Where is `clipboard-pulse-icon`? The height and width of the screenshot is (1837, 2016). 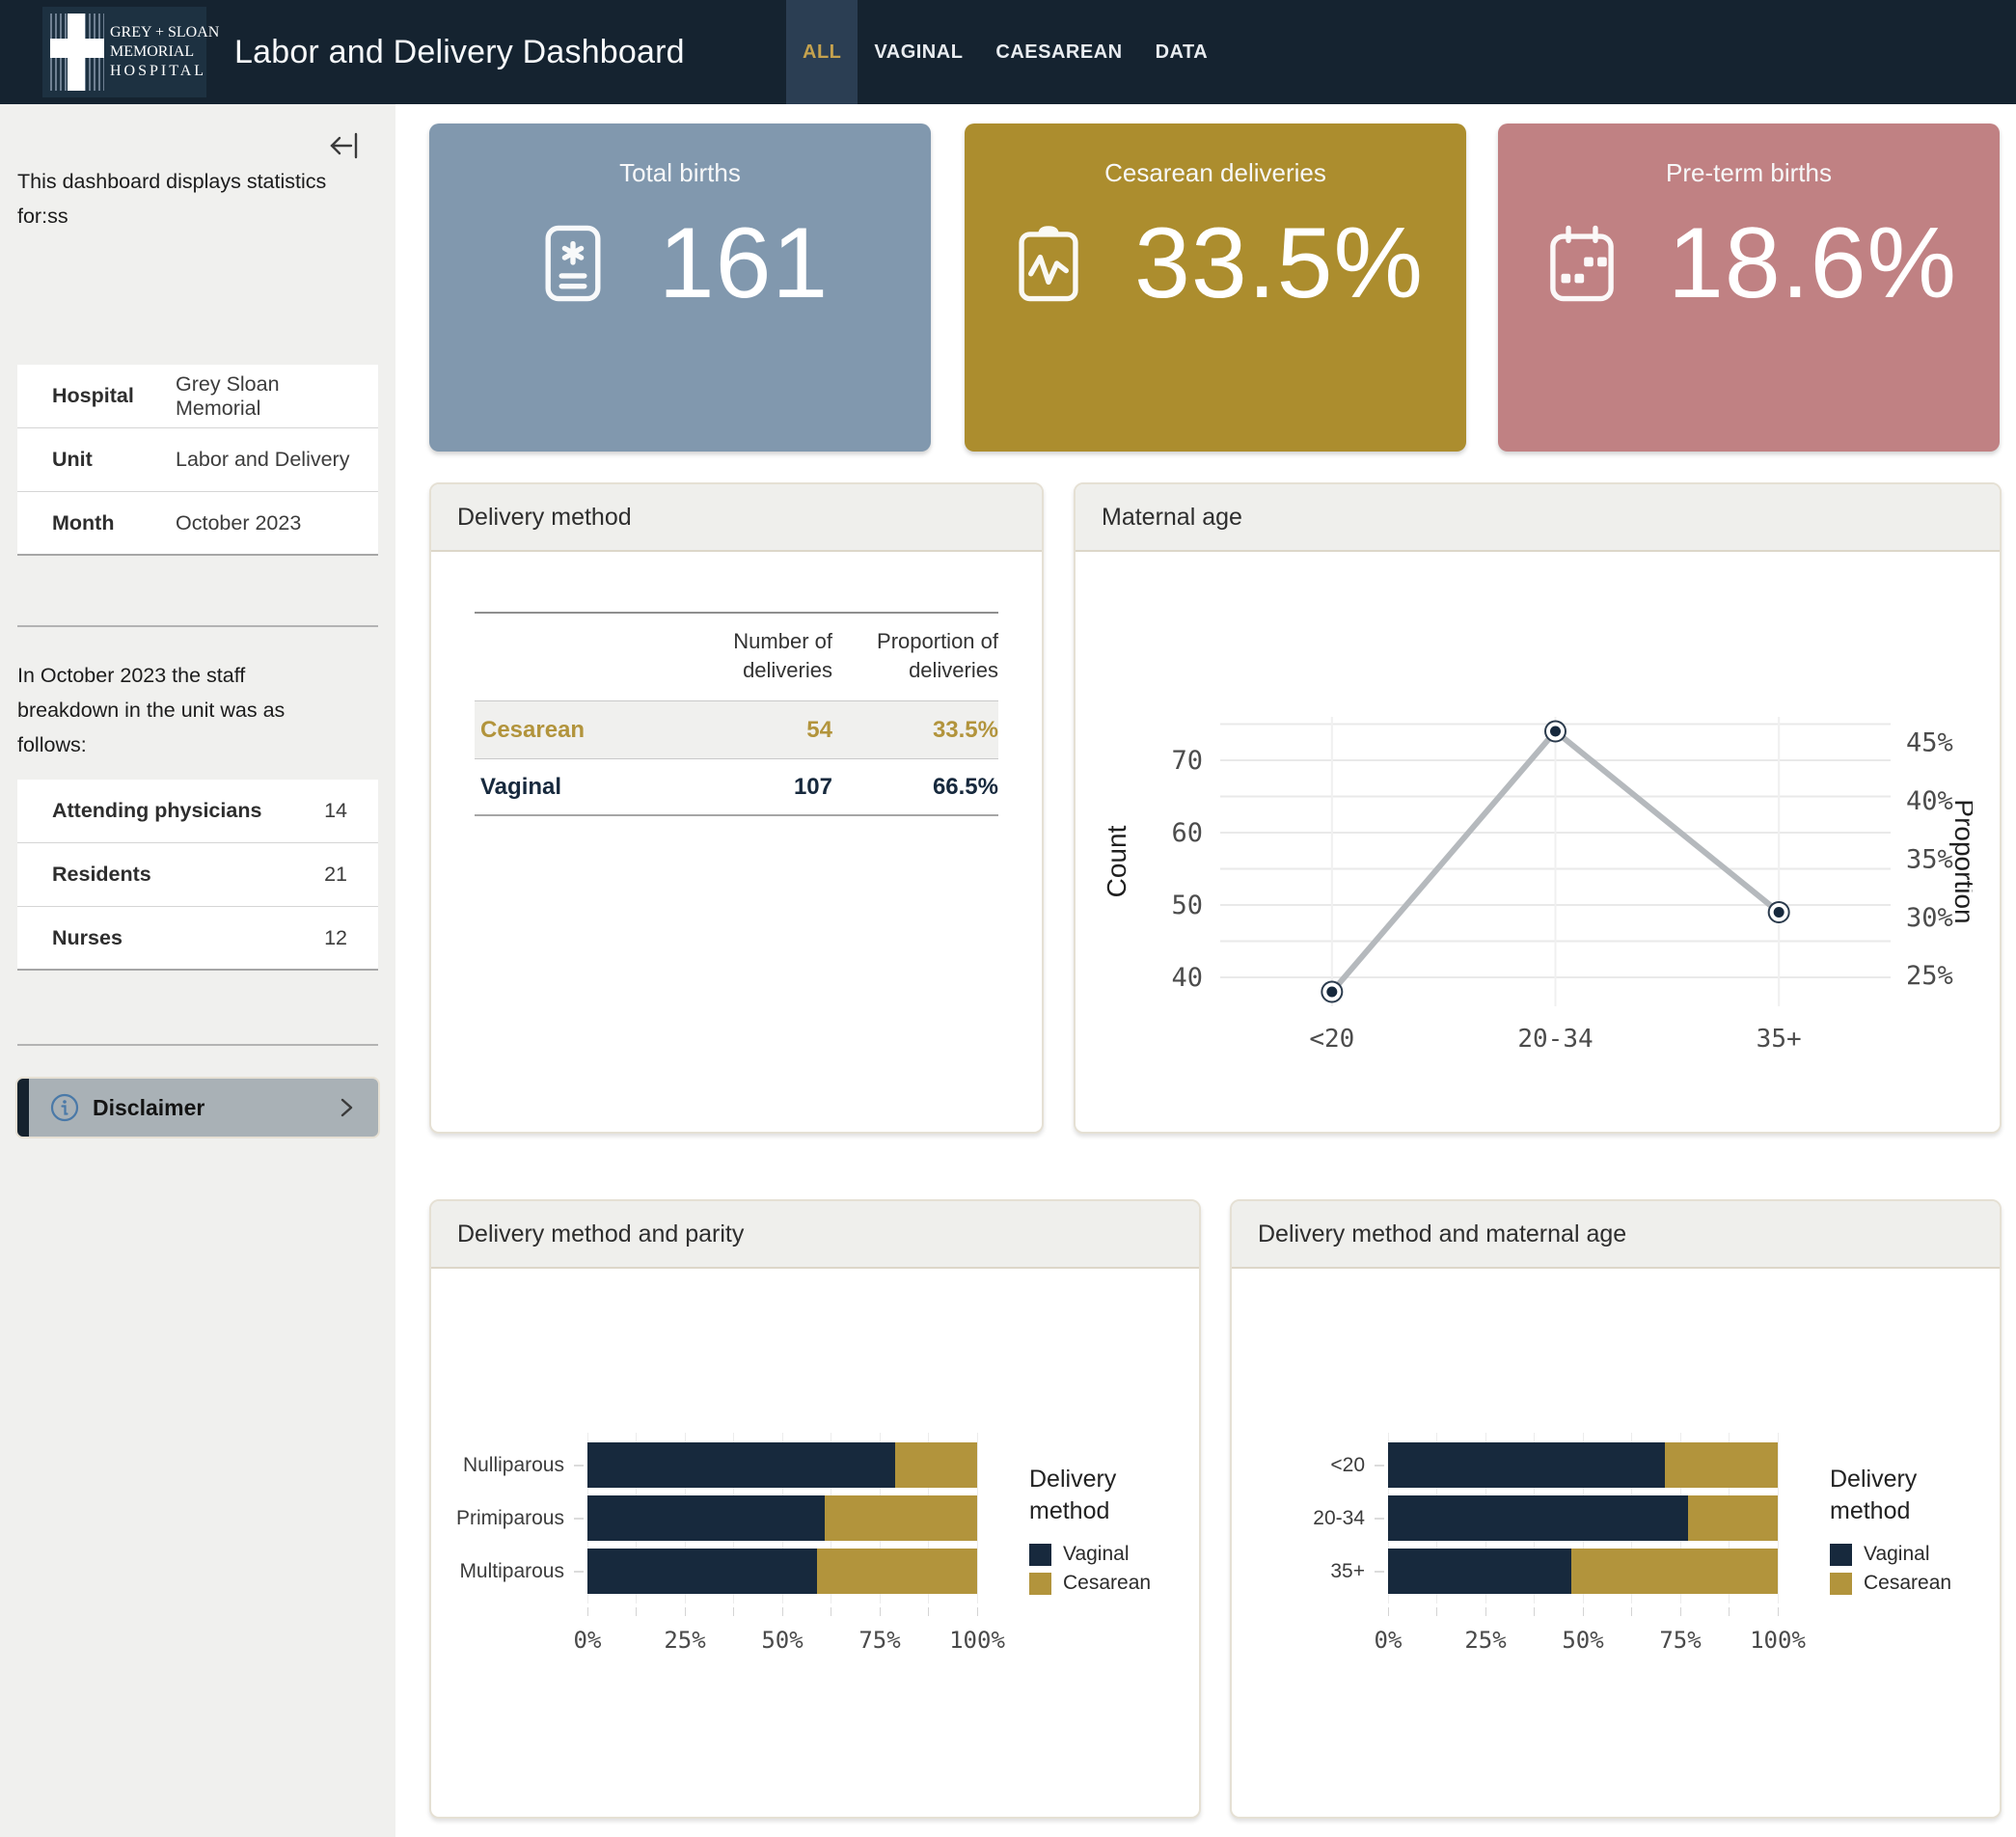
clipboard-pulse-icon is located at coordinates (1049, 263).